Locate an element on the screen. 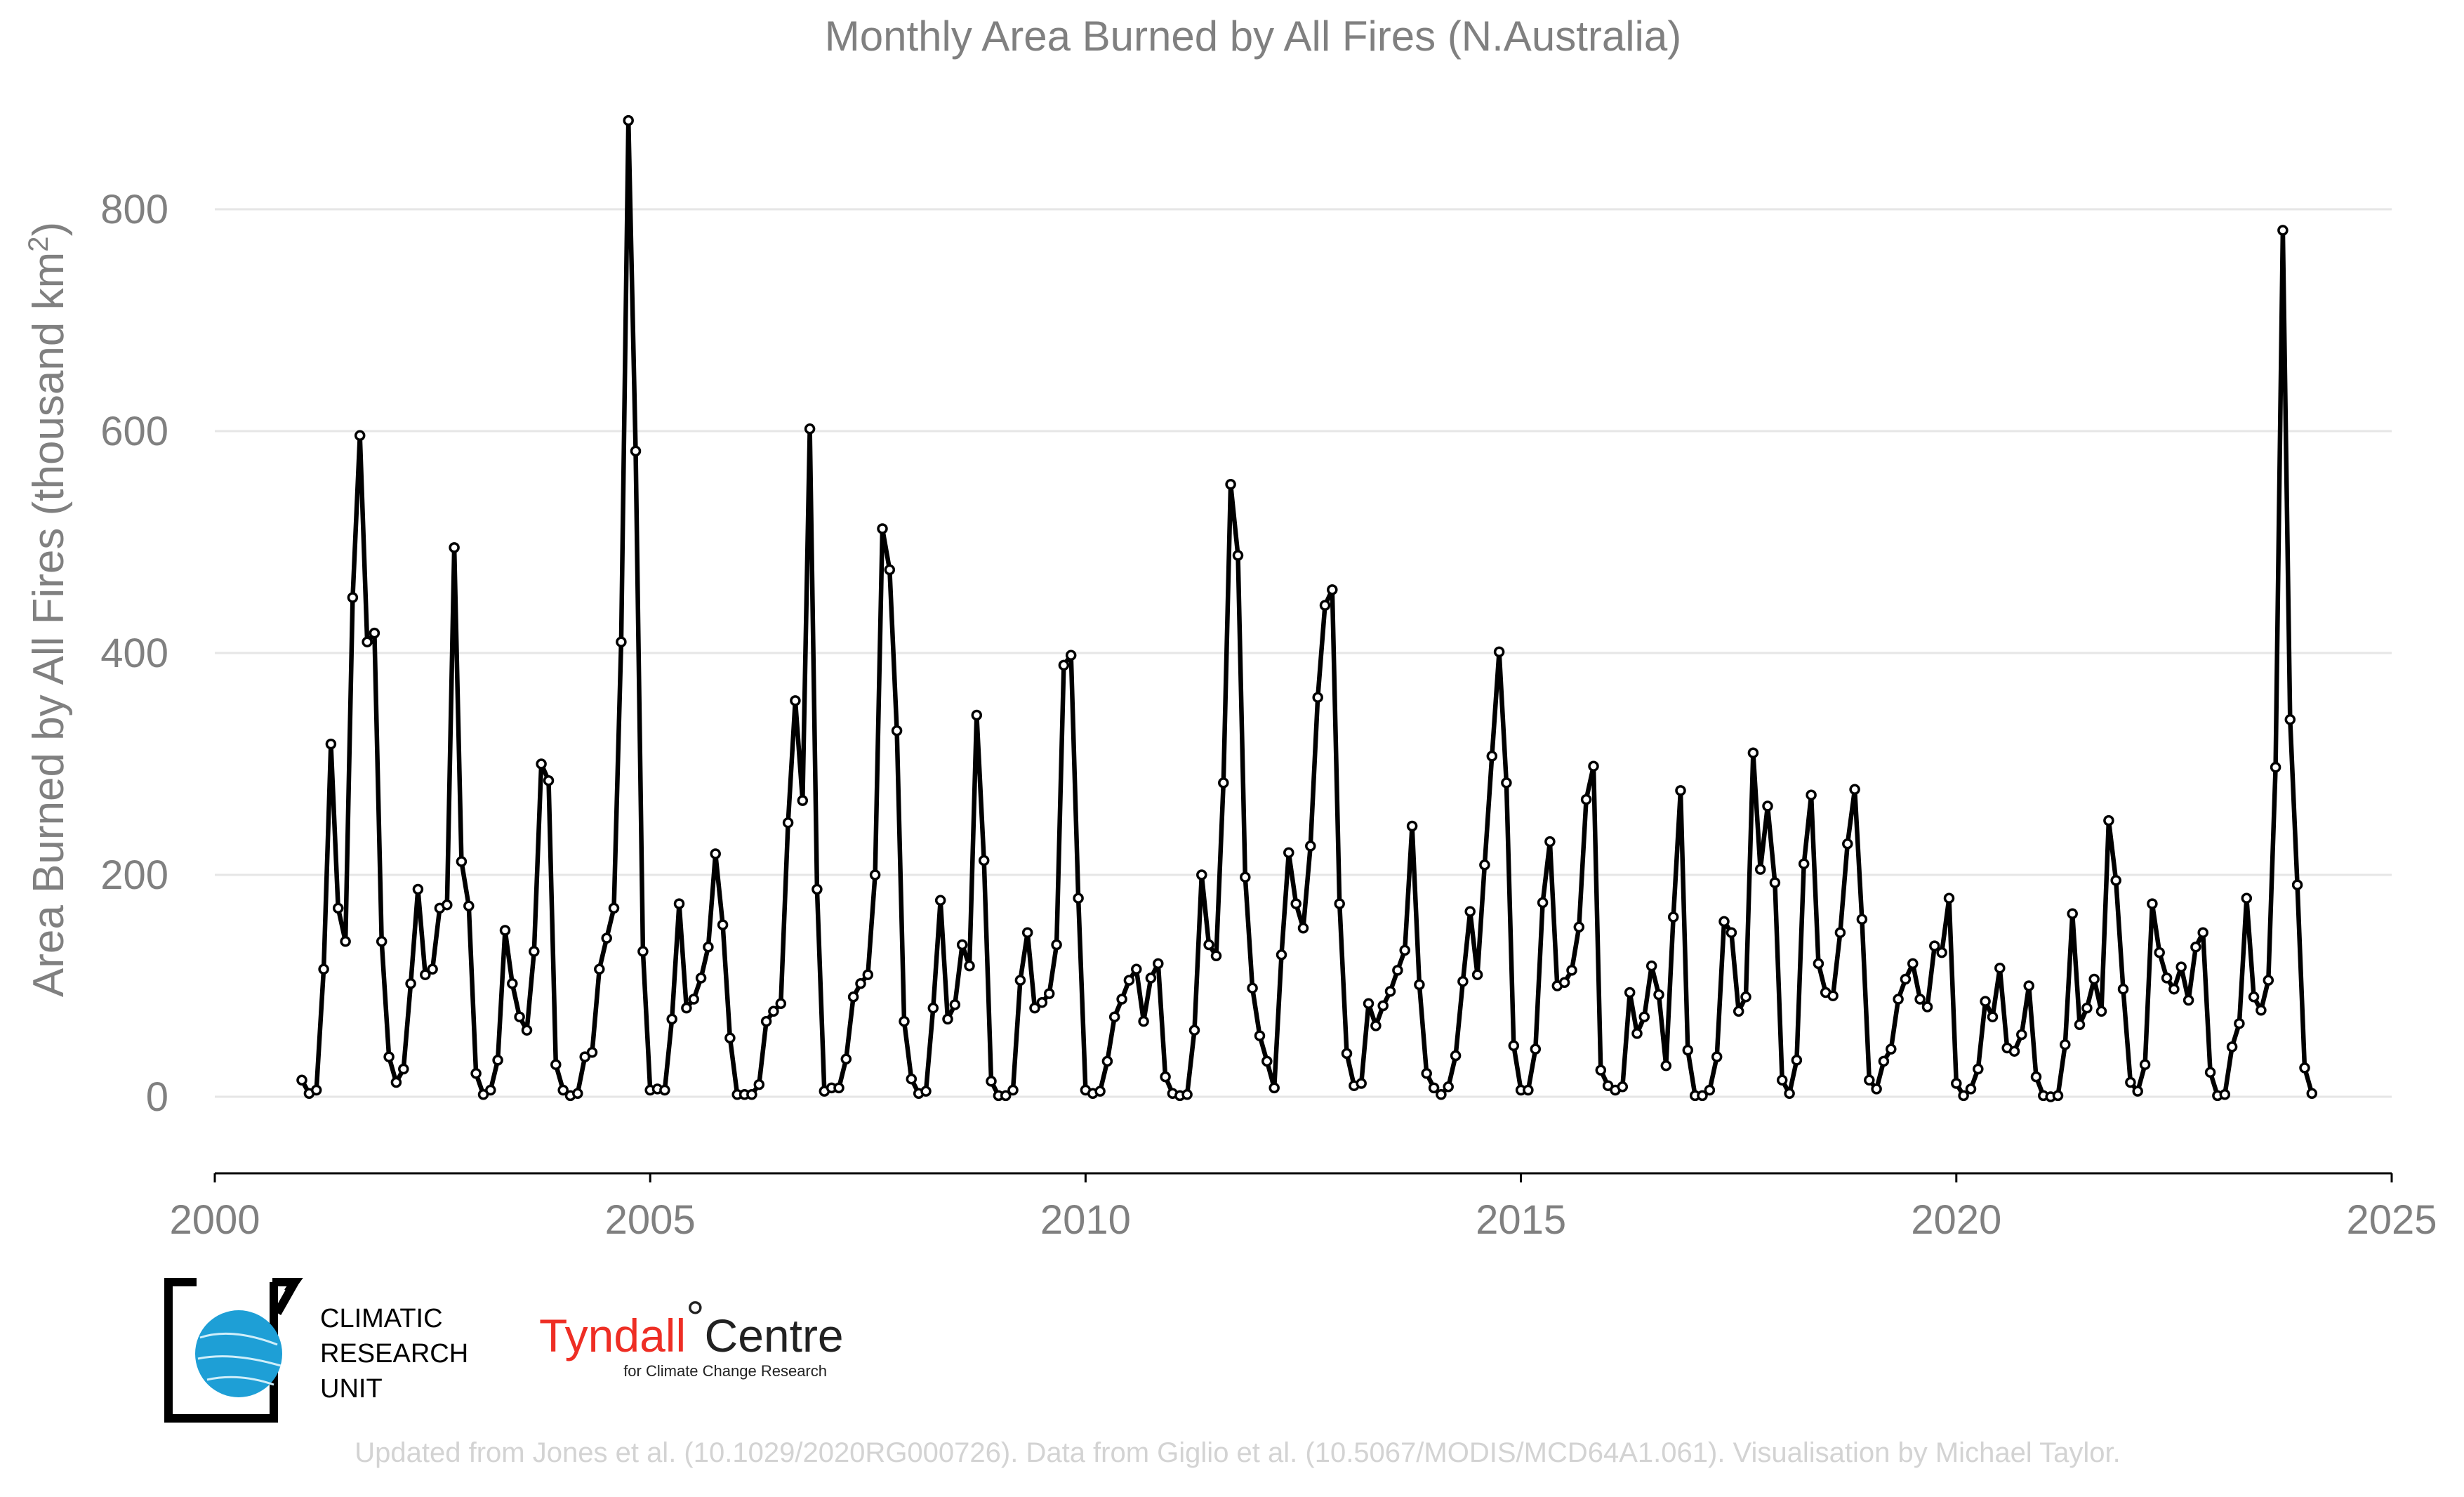 This screenshot has height=1497, width=2464. tyndall-wordmark: Tyndall°Centre is located at coordinates (691, 1326).